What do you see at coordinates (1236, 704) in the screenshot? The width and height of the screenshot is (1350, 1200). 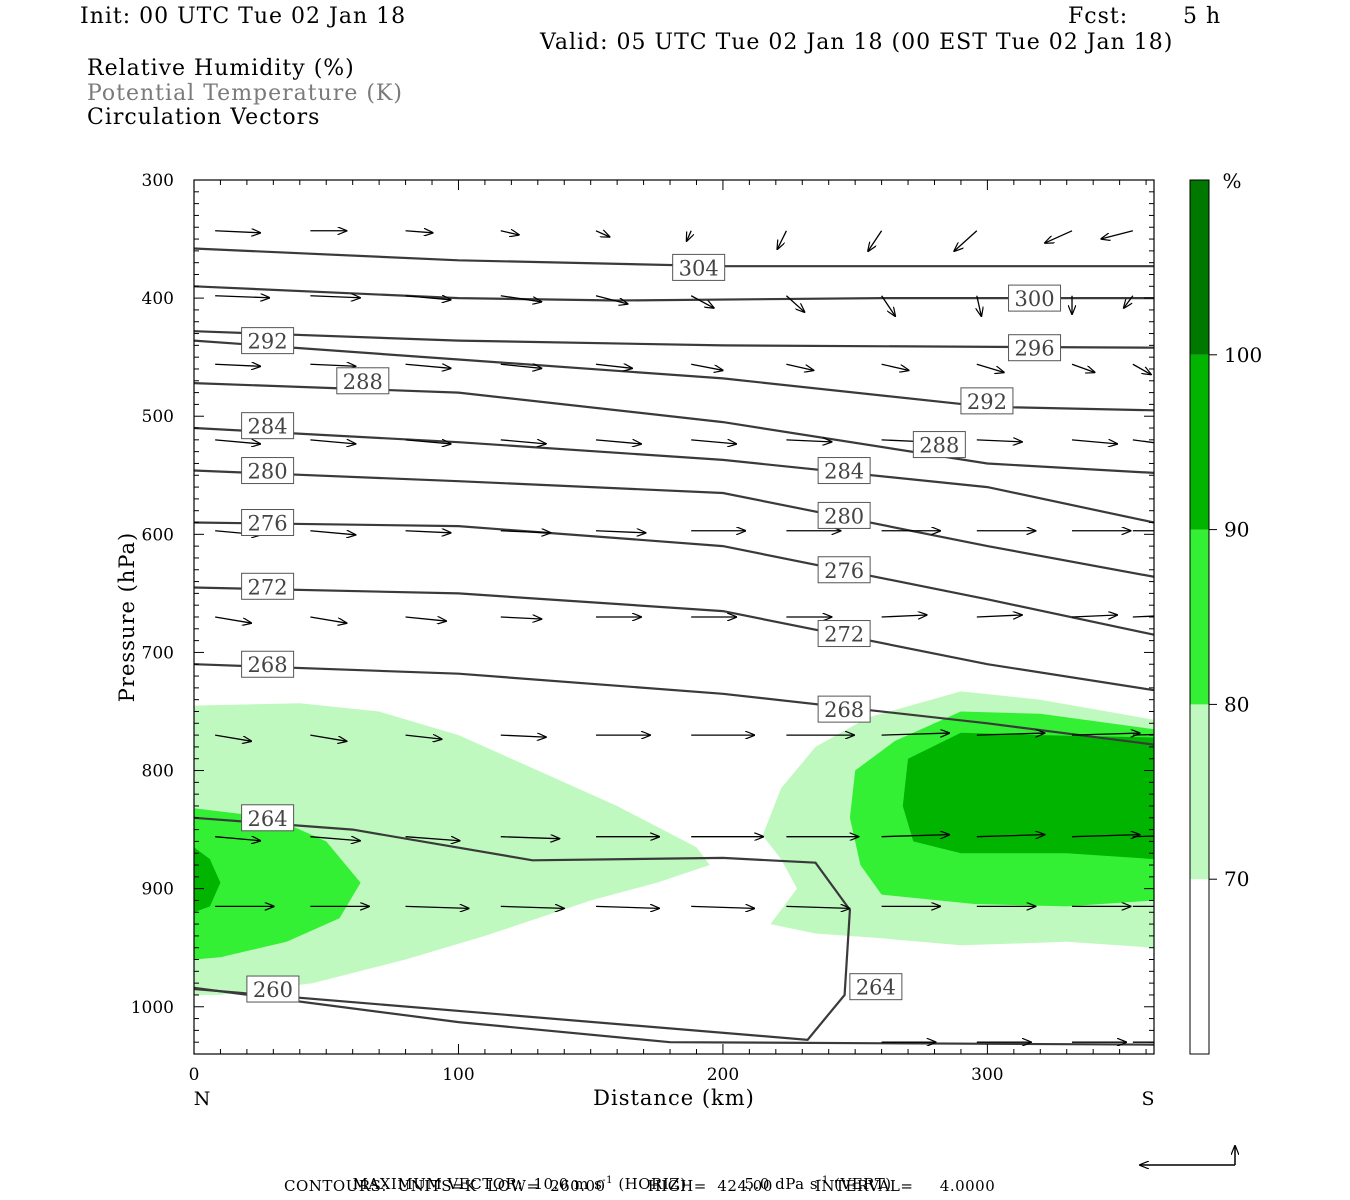 I see `colorbar-label: 80` at bounding box center [1236, 704].